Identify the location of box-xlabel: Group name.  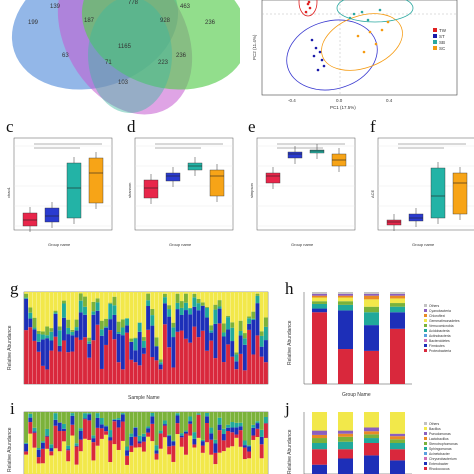
(302, 244).